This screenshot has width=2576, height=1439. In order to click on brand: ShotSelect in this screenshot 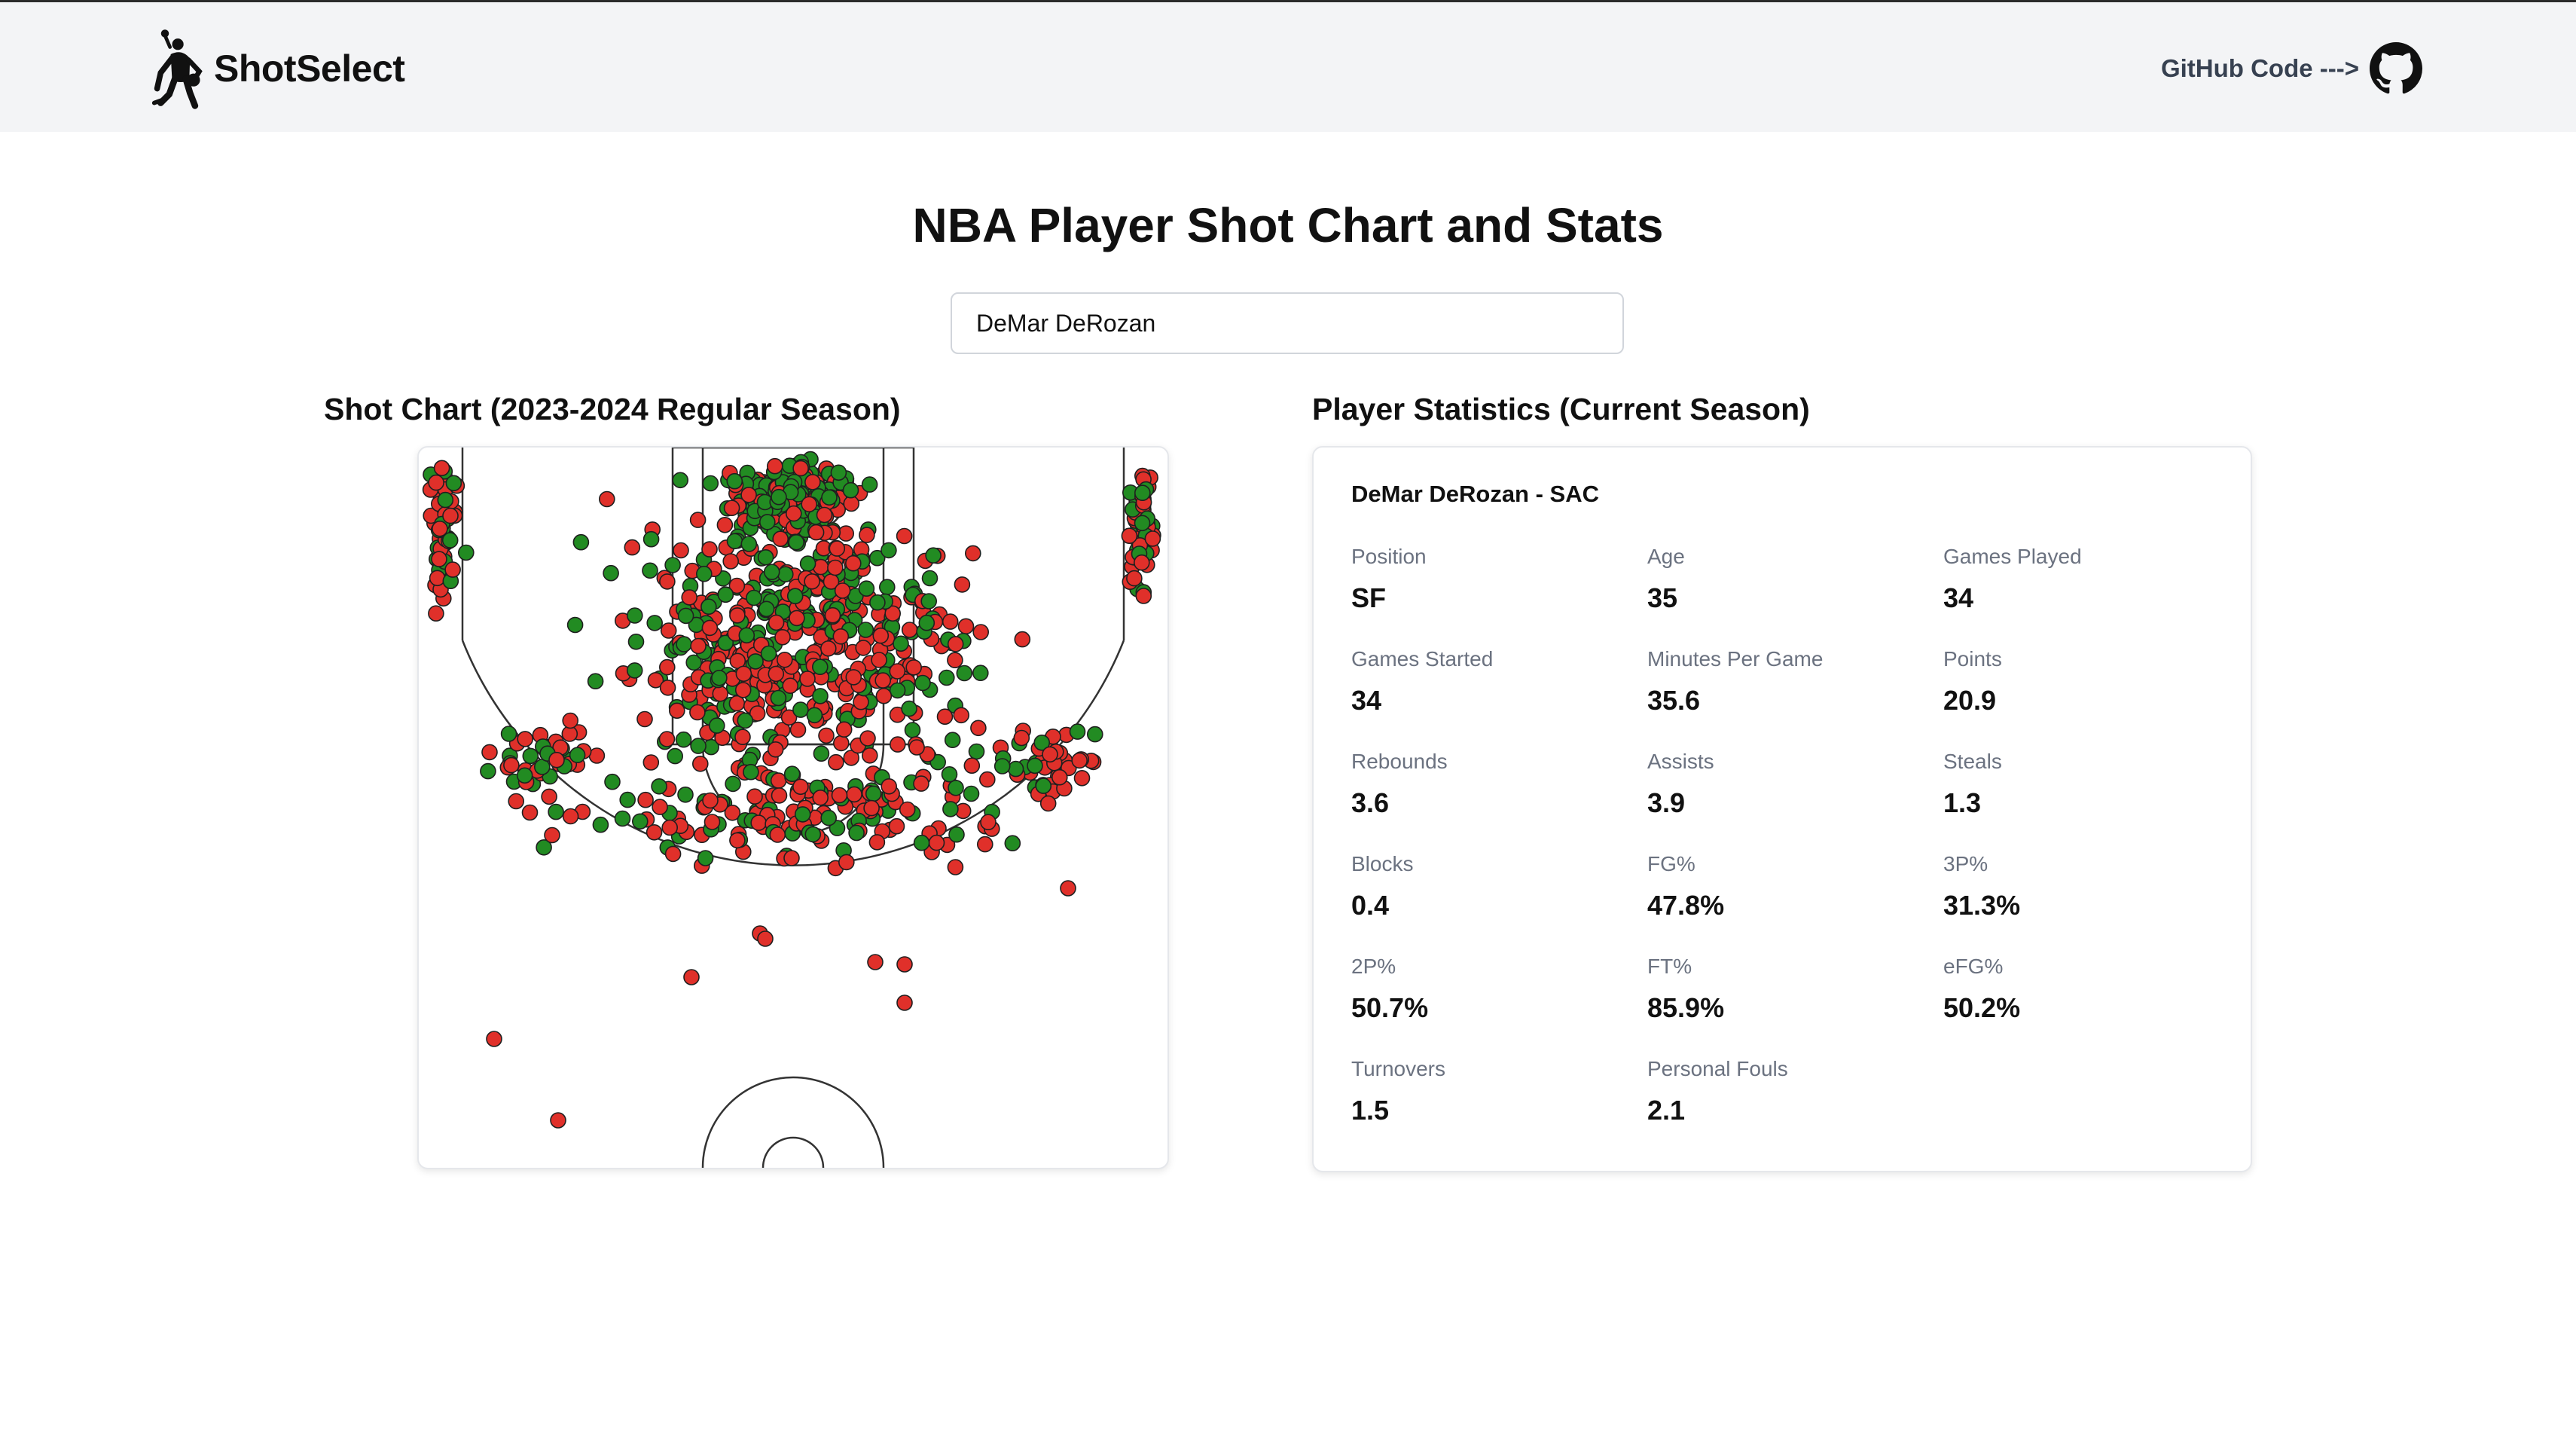, I will do `click(278, 68)`.